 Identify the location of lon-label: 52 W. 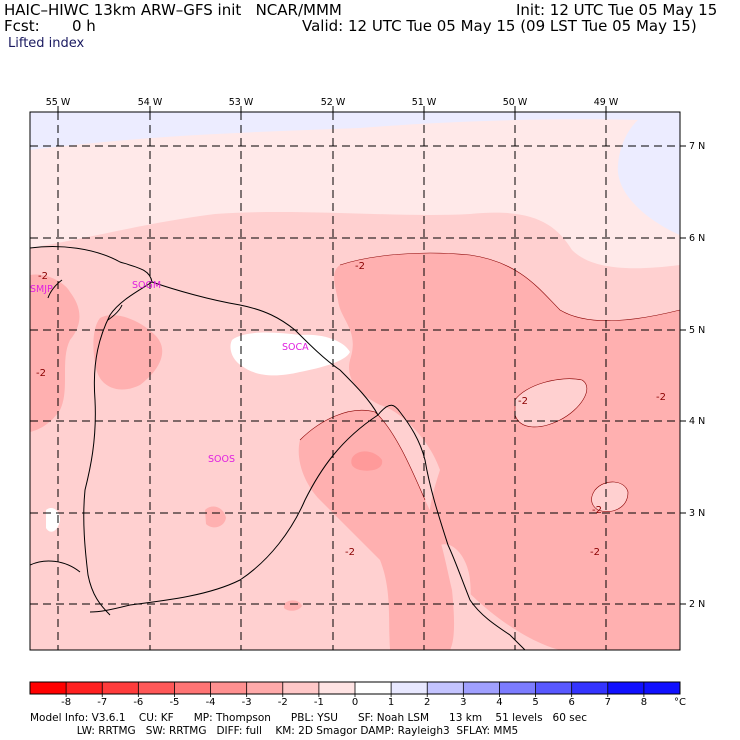
(333, 102).